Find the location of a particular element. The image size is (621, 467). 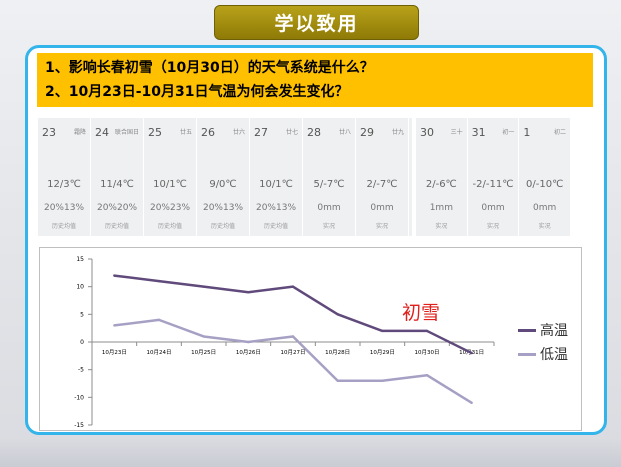

day-number: 25 is located at coordinates (155, 132).